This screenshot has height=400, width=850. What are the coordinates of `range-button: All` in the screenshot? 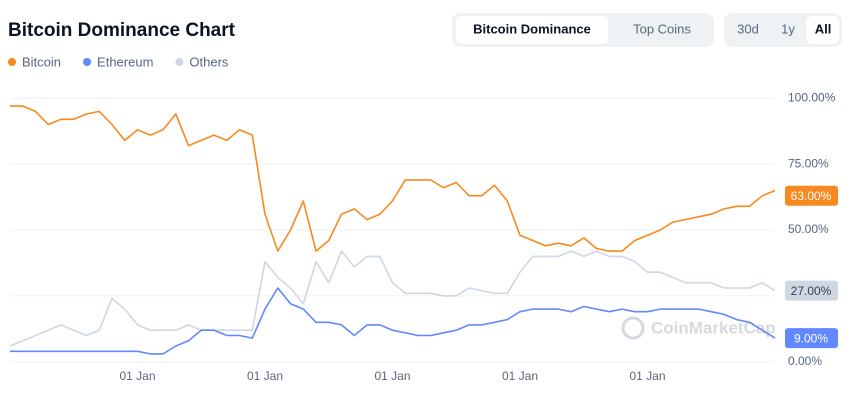 It's located at (823, 28).